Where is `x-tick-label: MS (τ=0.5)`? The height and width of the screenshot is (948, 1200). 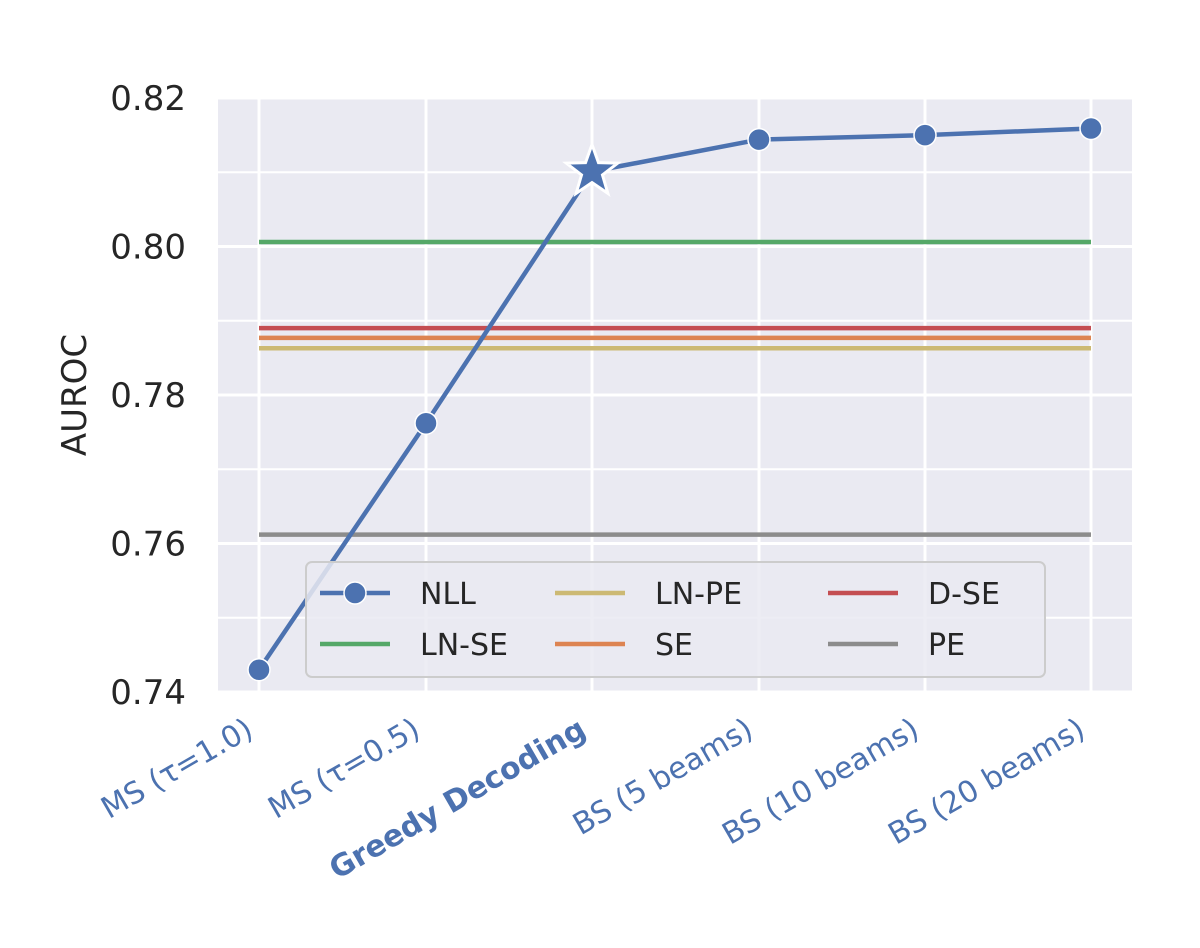 x-tick-label: MS (τ=0.5) is located at coordinates (344, 769).